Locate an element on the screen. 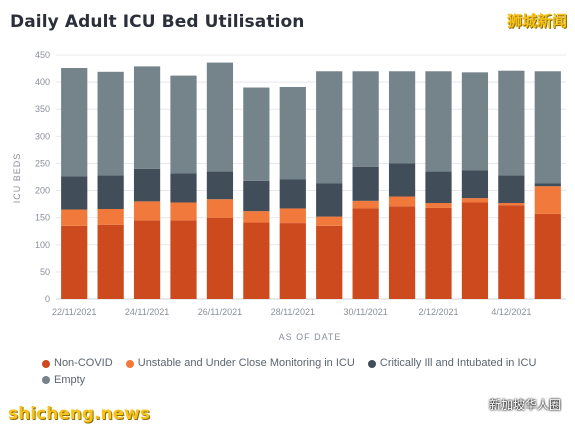 The width and height of the screenshot is (575, 429). watermark-bottom-left: shicheng.news is located at coordinates (79, 414).